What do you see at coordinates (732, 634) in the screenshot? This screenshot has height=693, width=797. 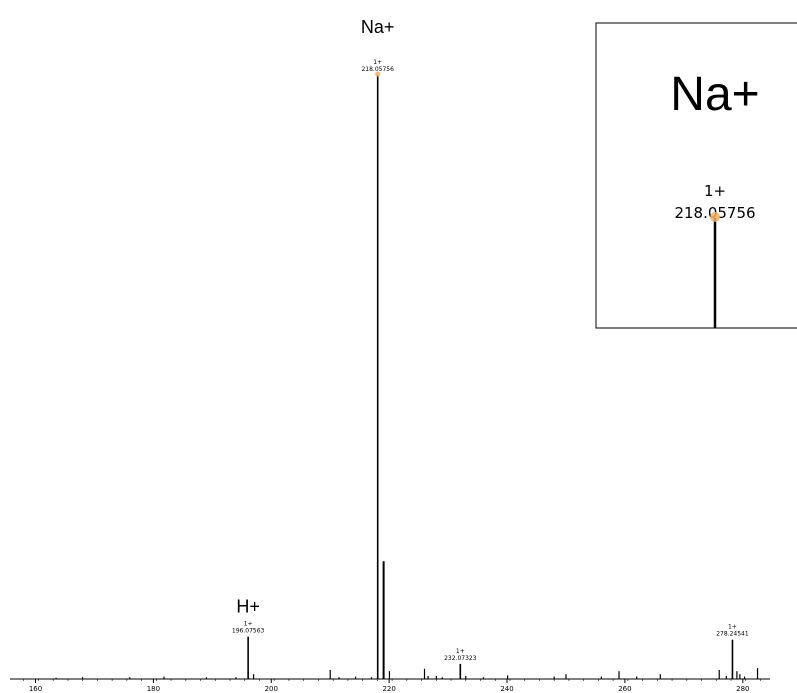 I see `peak-mz-label: 278.24541` at bounding box center [732, 634].